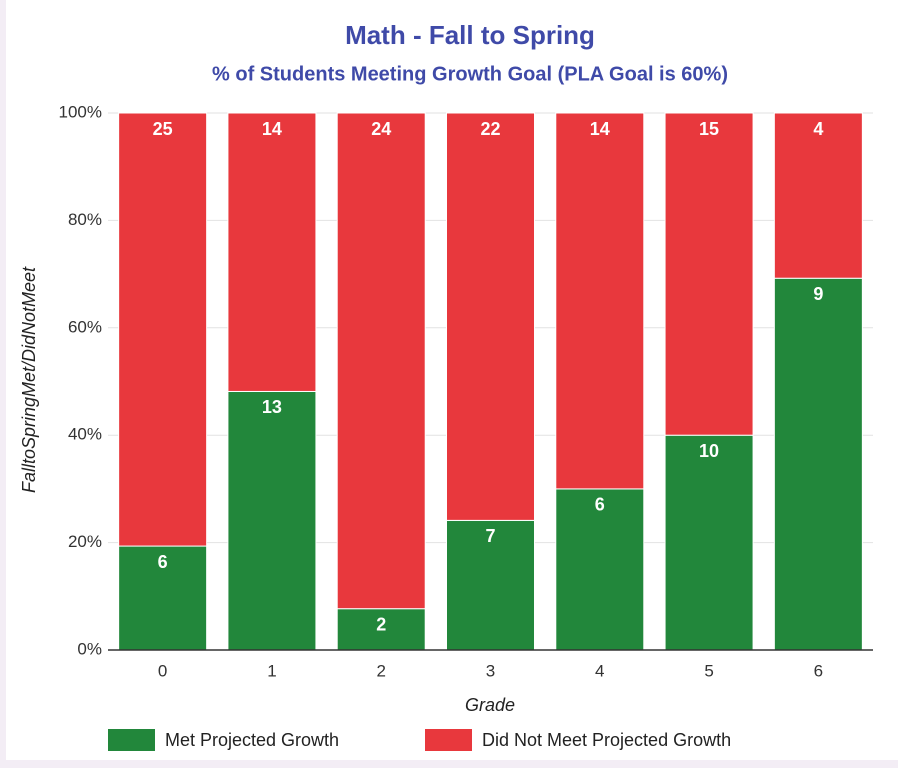 The height and width of the screenshot is (768, 898). I want to click on legend-label: Did Not Meet Projected Growth, so click(606, 740).